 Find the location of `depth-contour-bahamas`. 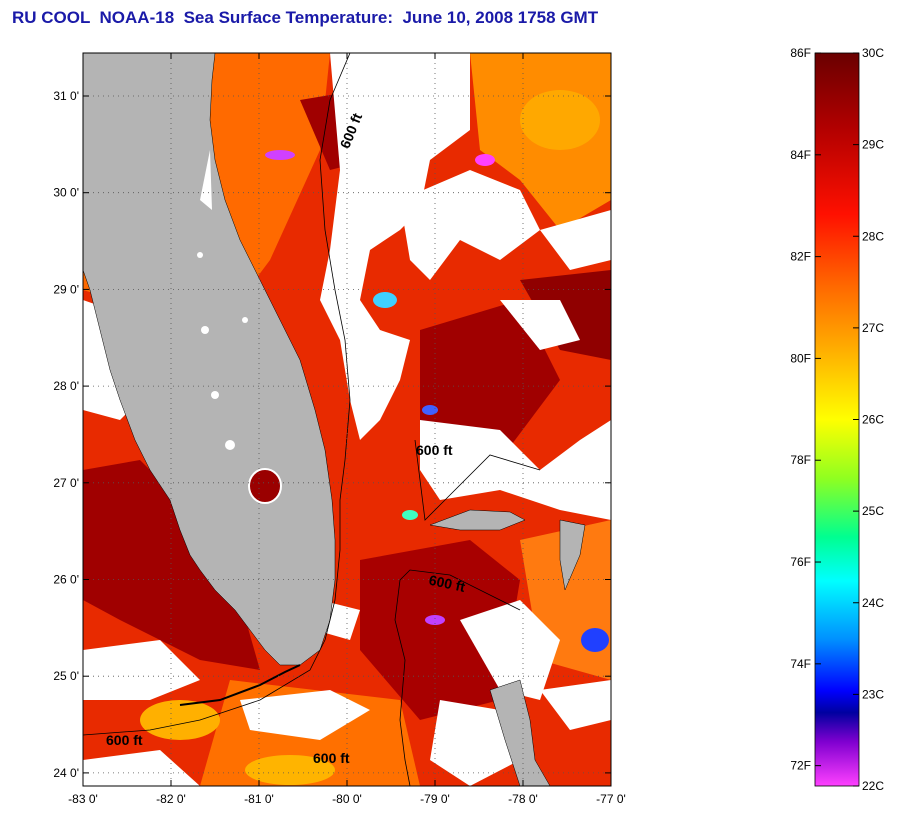

depth-contour-bahamas is located at coordinates (477, 480).